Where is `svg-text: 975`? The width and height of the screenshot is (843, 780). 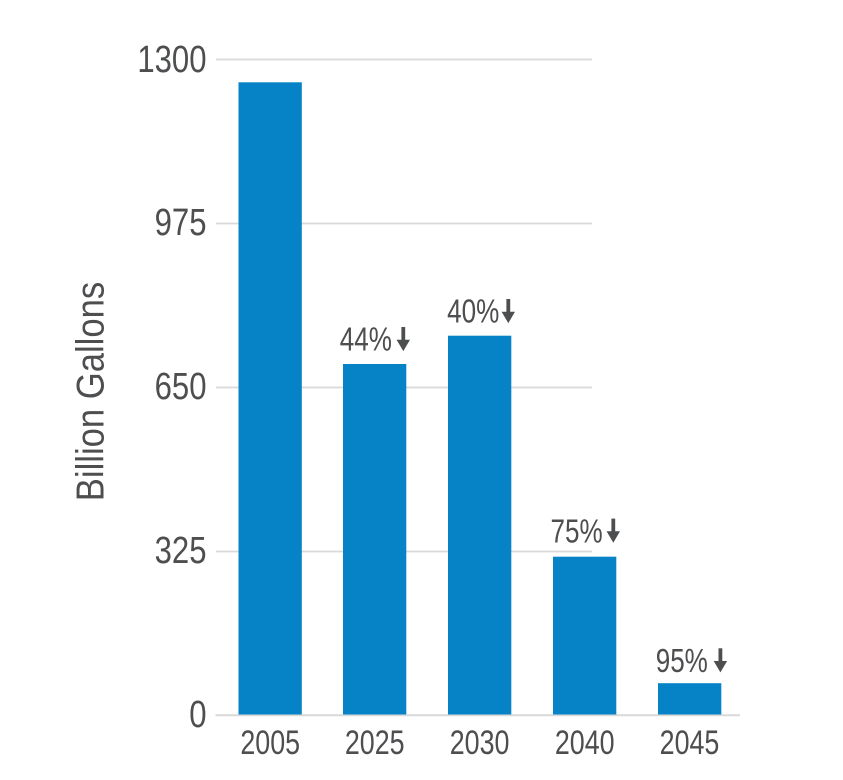
svg-text: 975 is located at coordinates (181, 223).